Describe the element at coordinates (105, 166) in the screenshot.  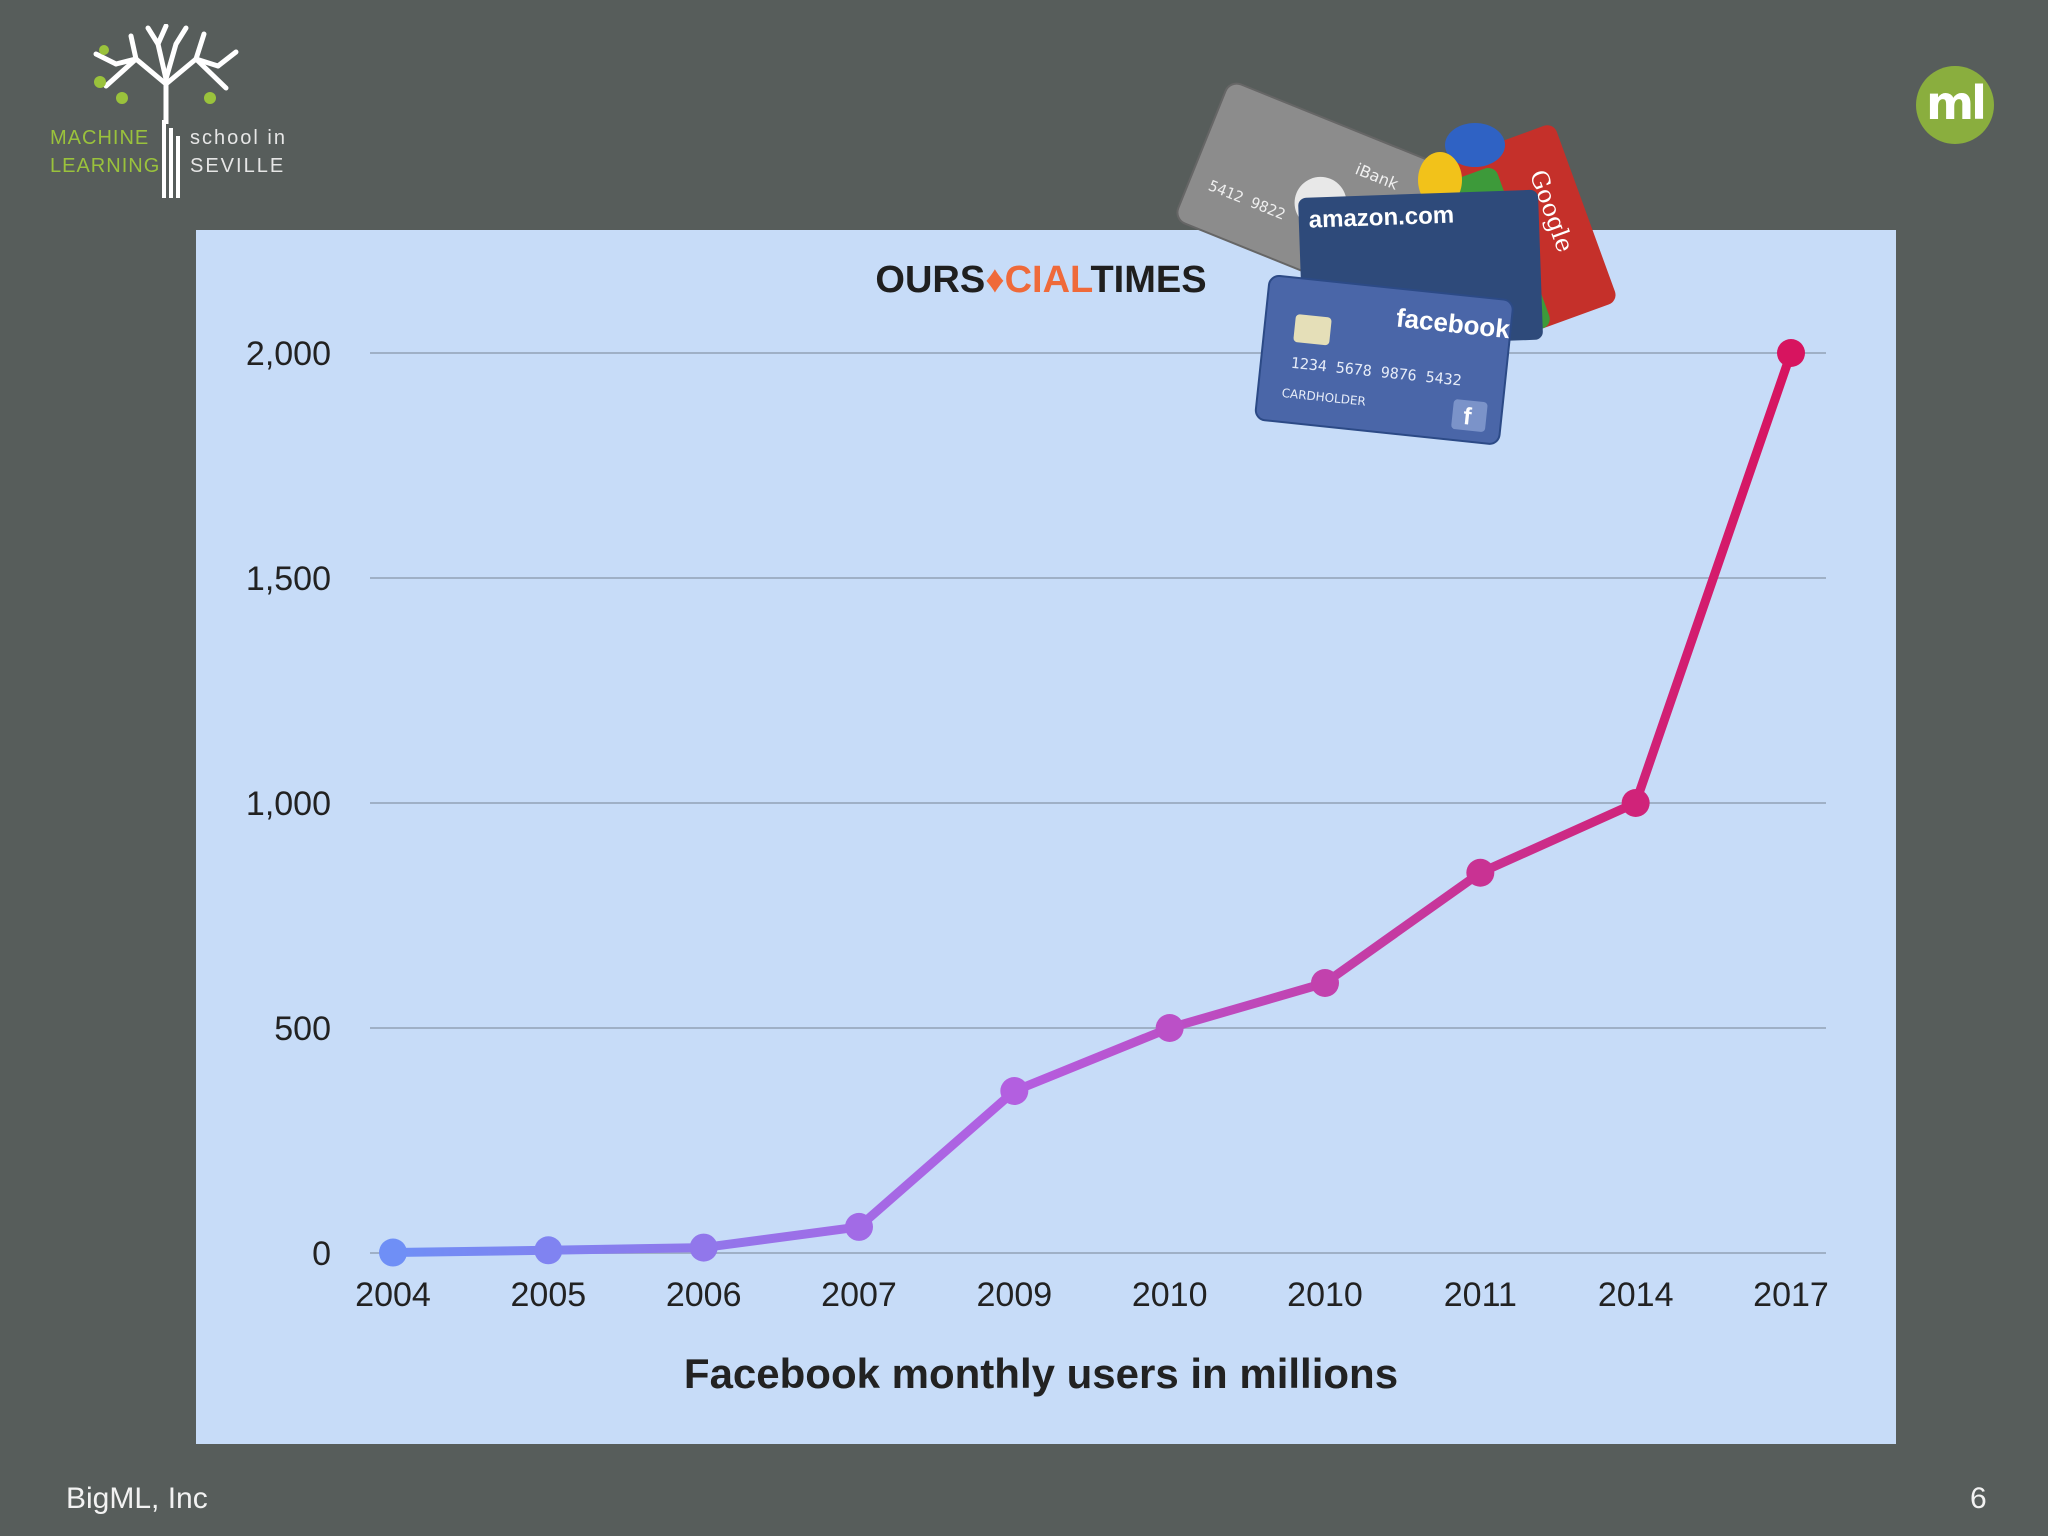
I see `logo-learning: LEARNING` at that location.